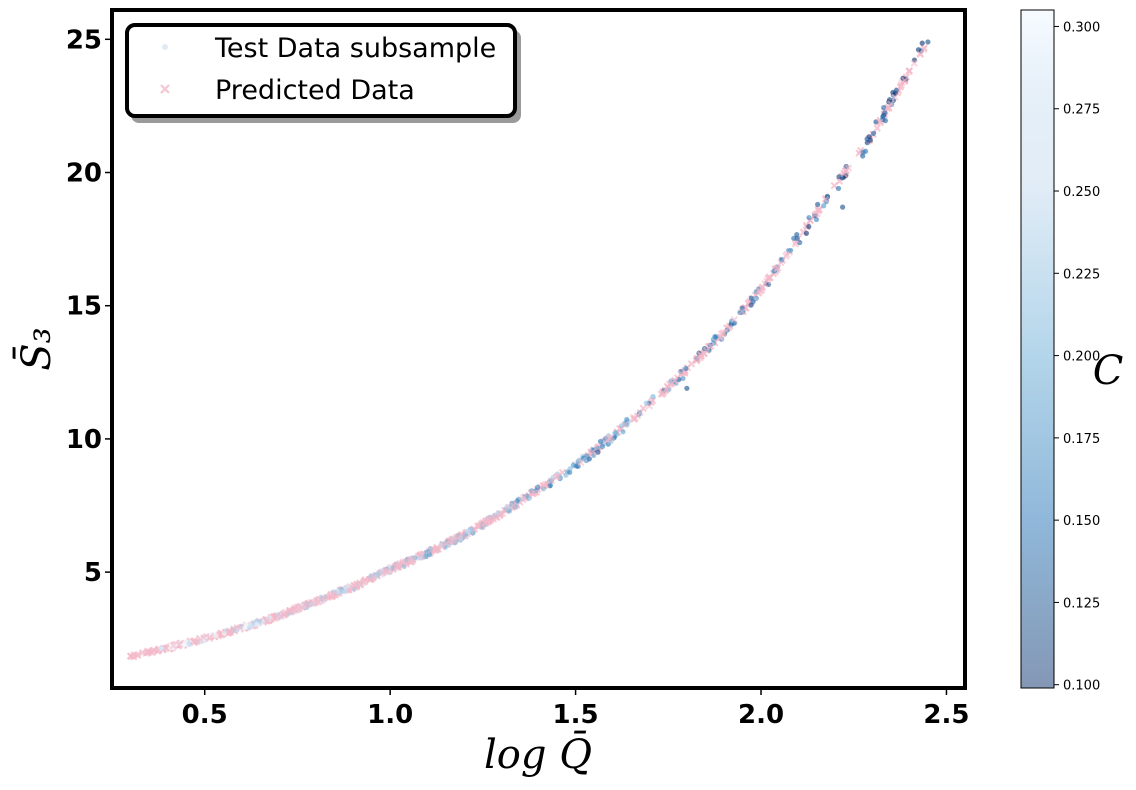  I want to click on x-tick-label: 1.0, so click(390, 715).